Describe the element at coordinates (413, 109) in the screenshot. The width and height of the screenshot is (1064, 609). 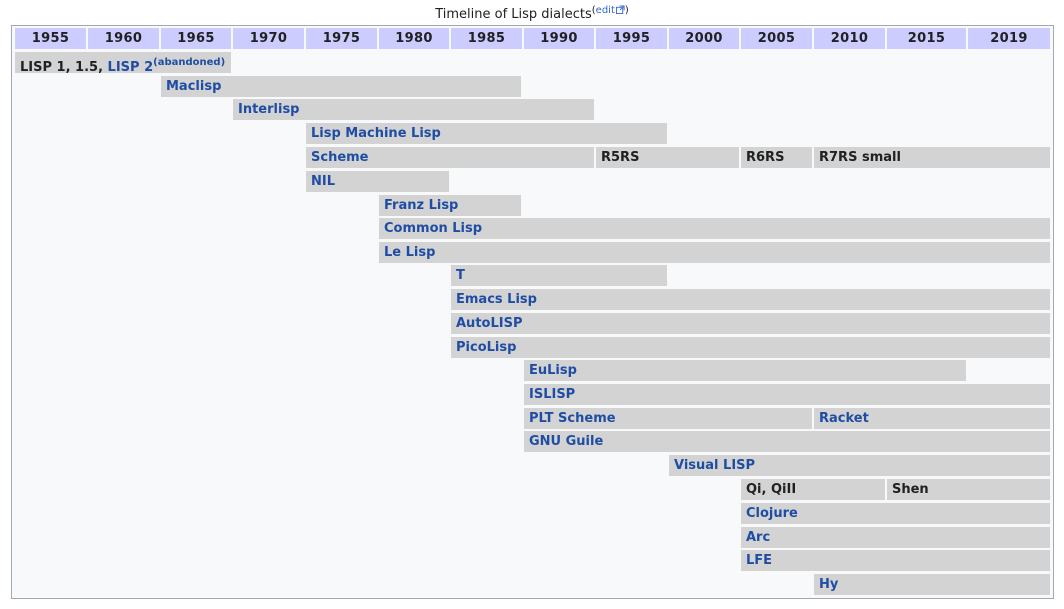
I see `dialect-bar-interlisp: Interlisp` at that location.